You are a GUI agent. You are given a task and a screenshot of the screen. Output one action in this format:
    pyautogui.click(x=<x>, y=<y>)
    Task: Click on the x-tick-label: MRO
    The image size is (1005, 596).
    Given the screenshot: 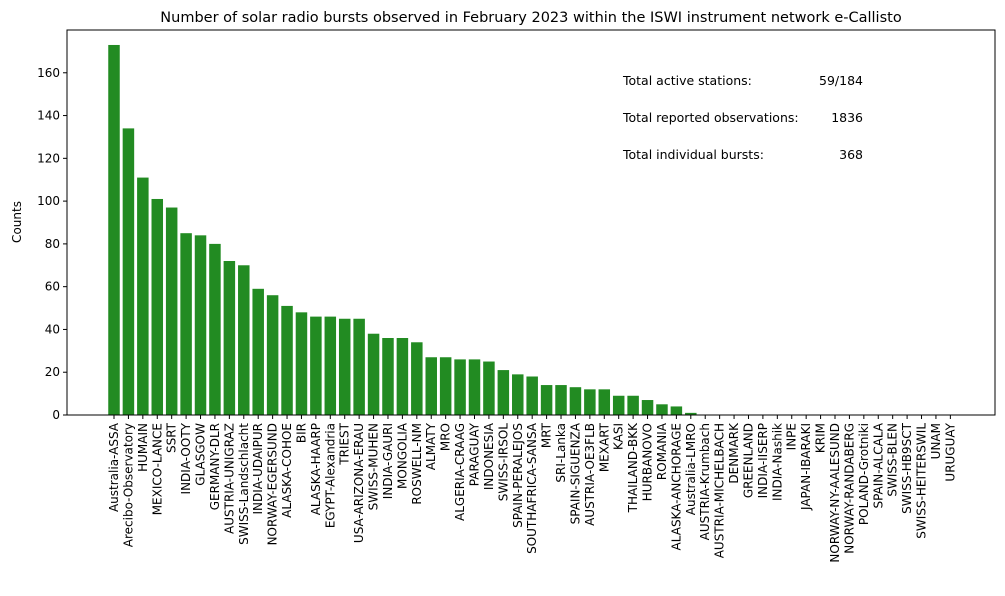 What is the action you would take?
    pyautogui.click(x=446, y=437)
    